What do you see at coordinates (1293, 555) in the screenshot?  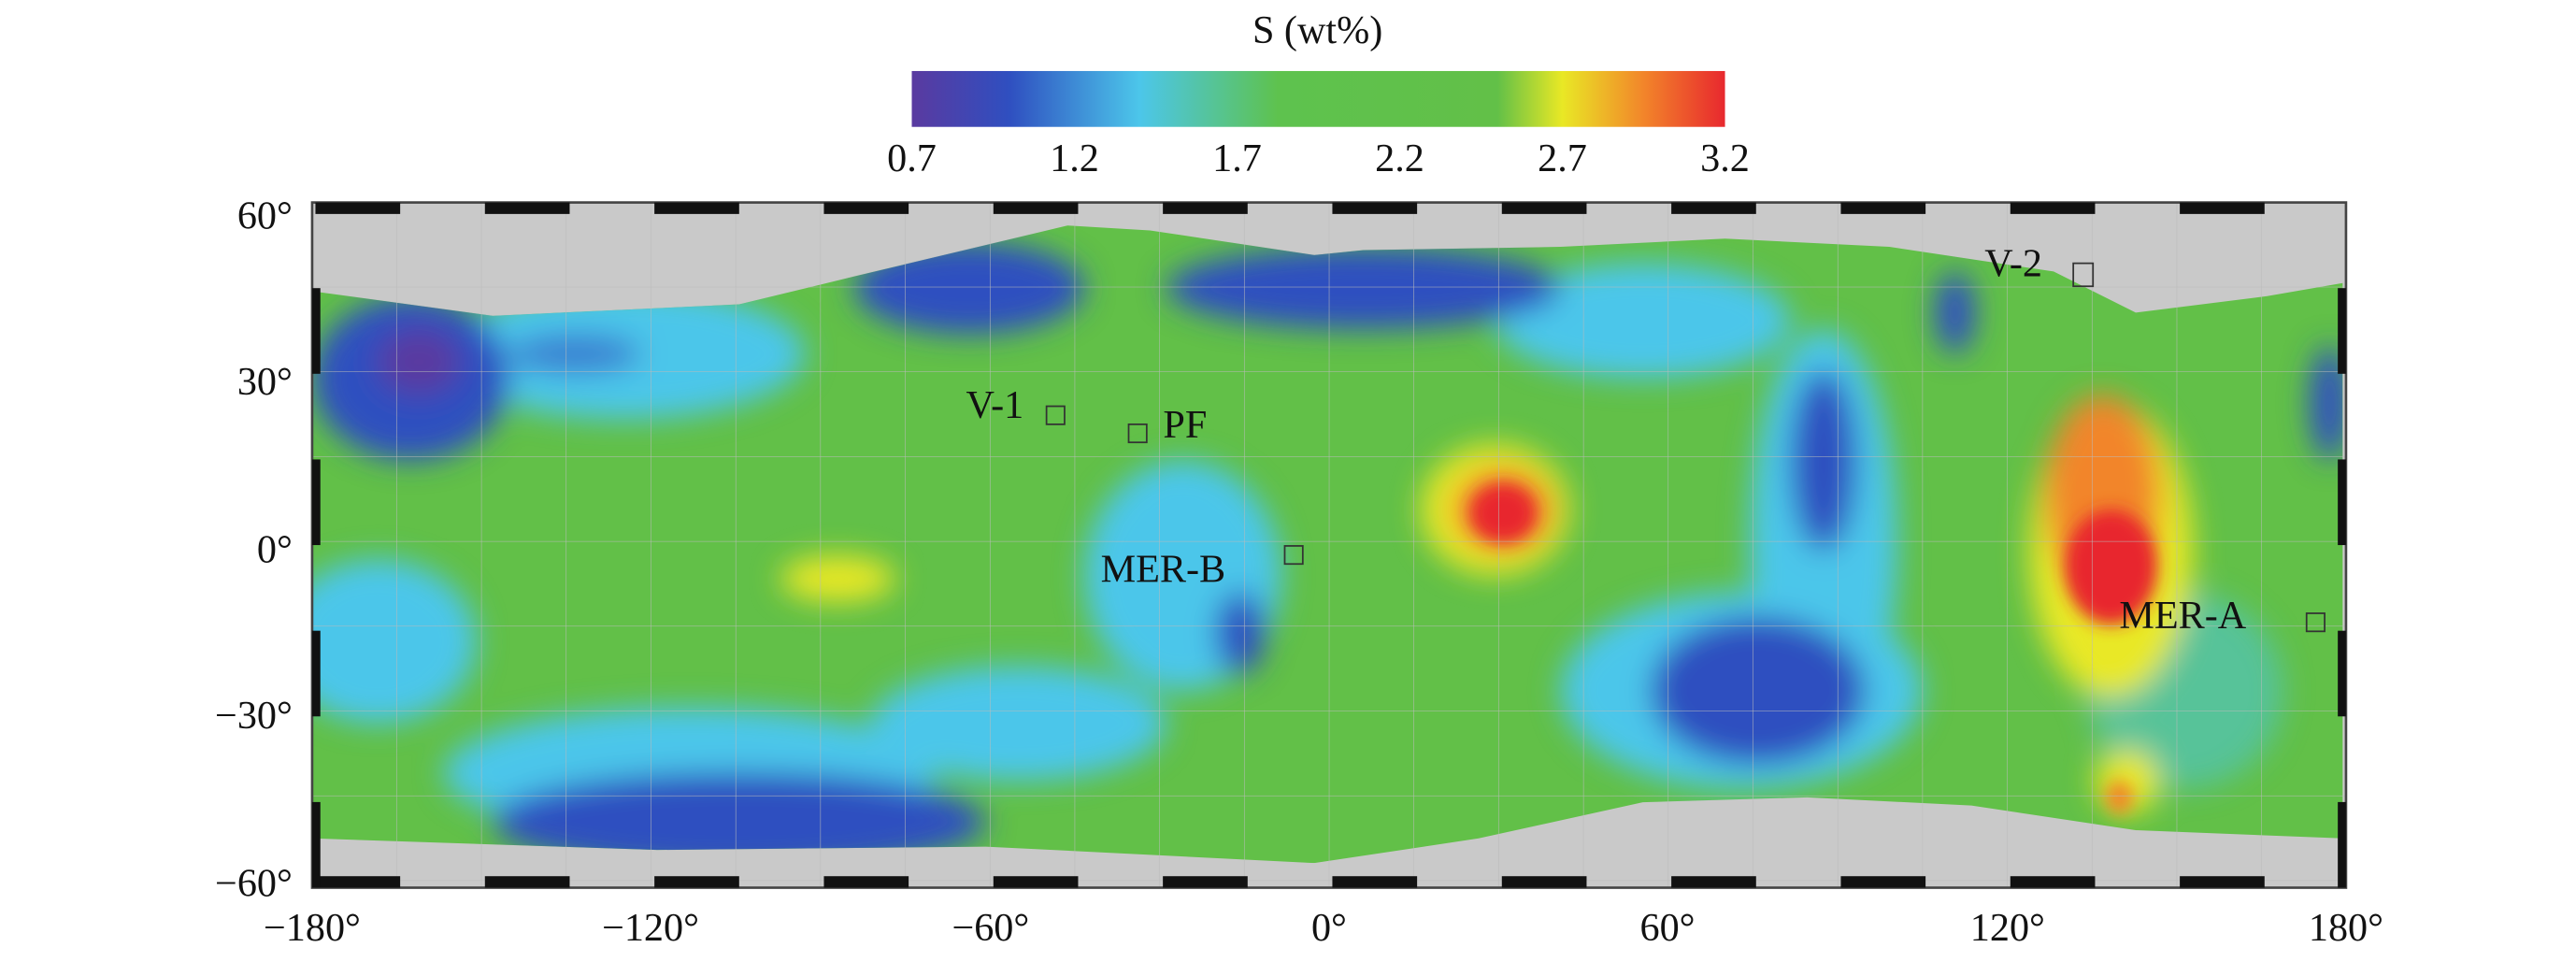 I see `site-marker-mer-b` at bounding box center [1293, 555].